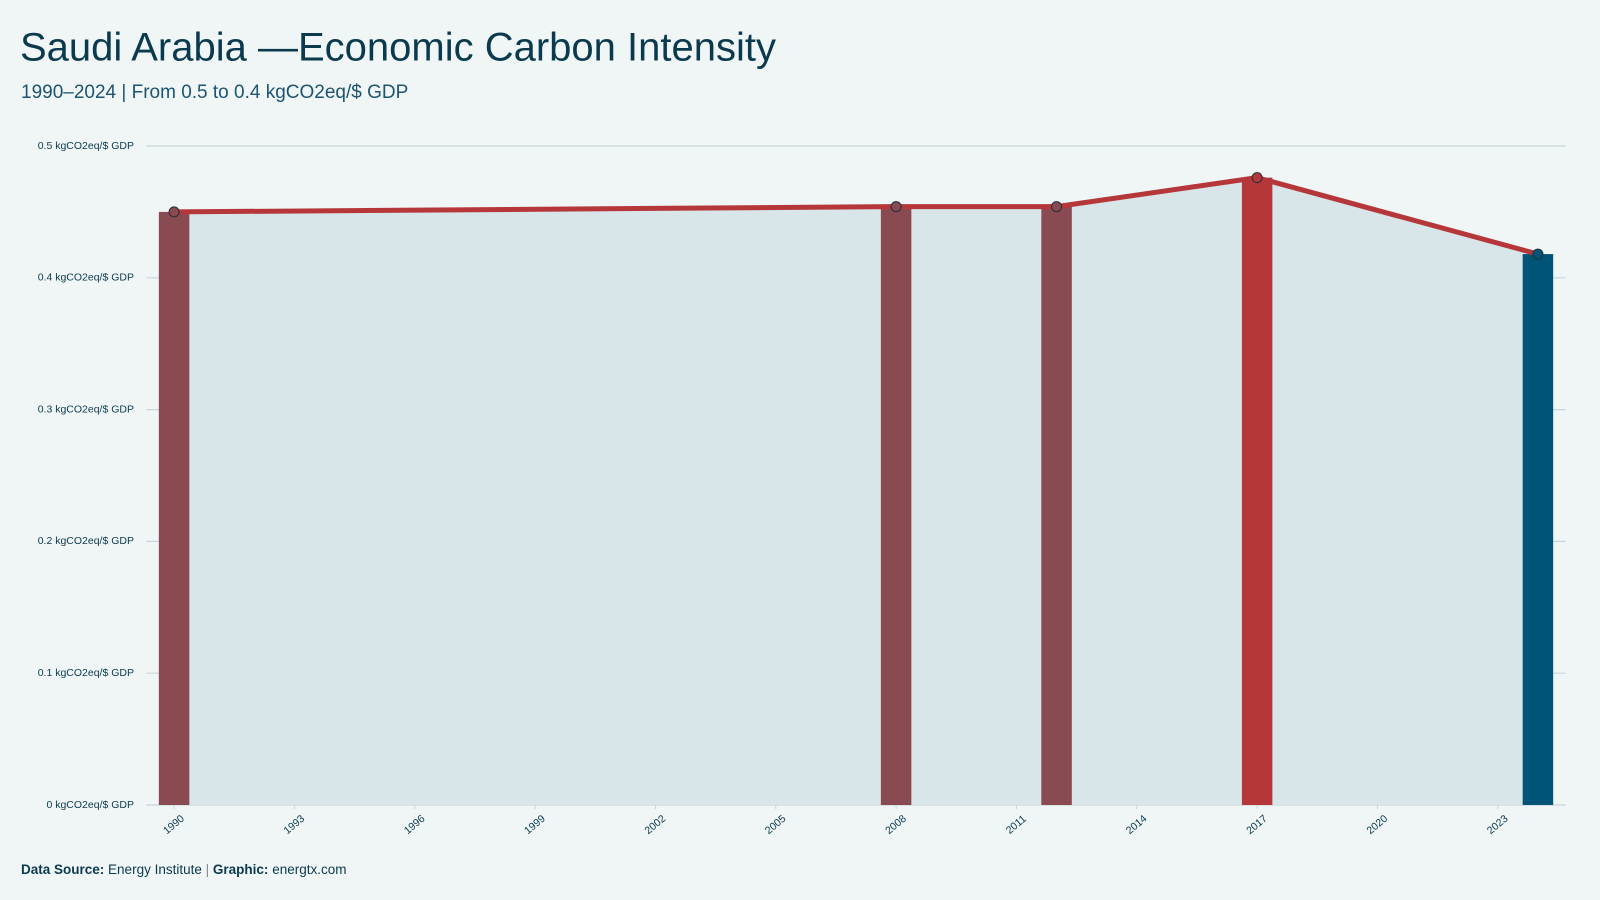 This screenshot has height=900, width=1600. I want to click on y-tick-label: 0.3 kgCO2eq/$ GDP, so click(86, 409).